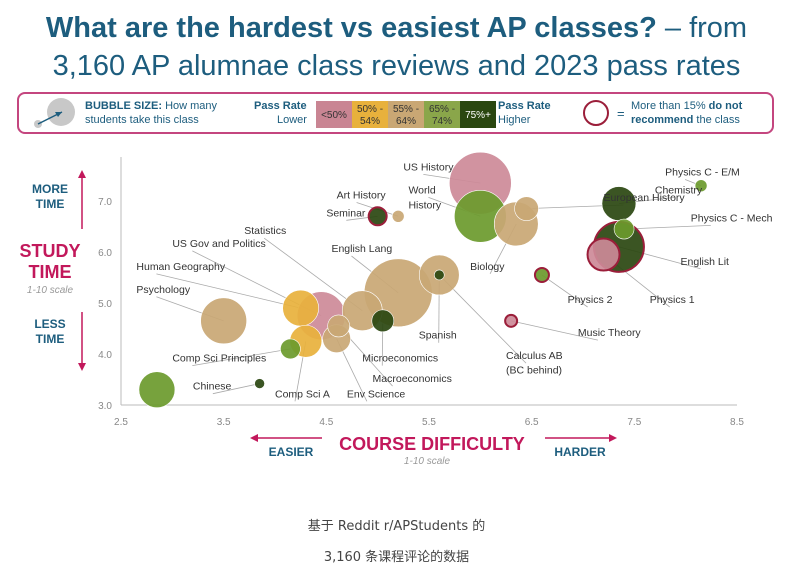 The image size is (793, 570). Describe the element at coordinates (580, 452) in the screenshot. I see `x-right-label: HARDER` at that location.